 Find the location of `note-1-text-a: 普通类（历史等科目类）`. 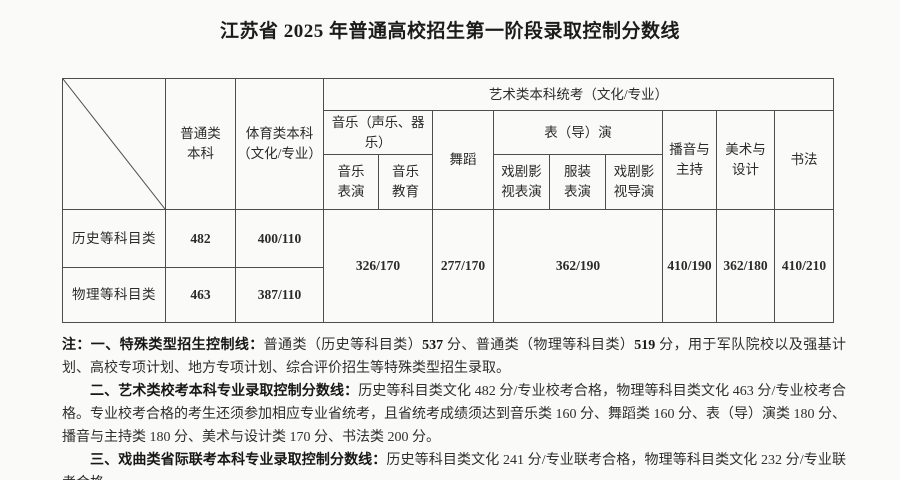

note-1-text-a: 普通类（历史等科目类） is located at coordinates (343, 345).